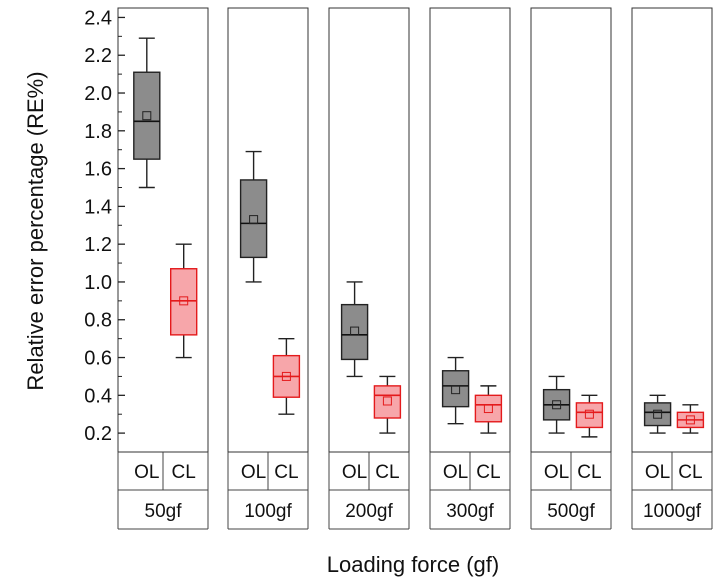 This screenshot has width=717, height=581. Describe the element at coordinates (672, 230) in the screenshot. I see `panel-frame-1000gf` at that location.